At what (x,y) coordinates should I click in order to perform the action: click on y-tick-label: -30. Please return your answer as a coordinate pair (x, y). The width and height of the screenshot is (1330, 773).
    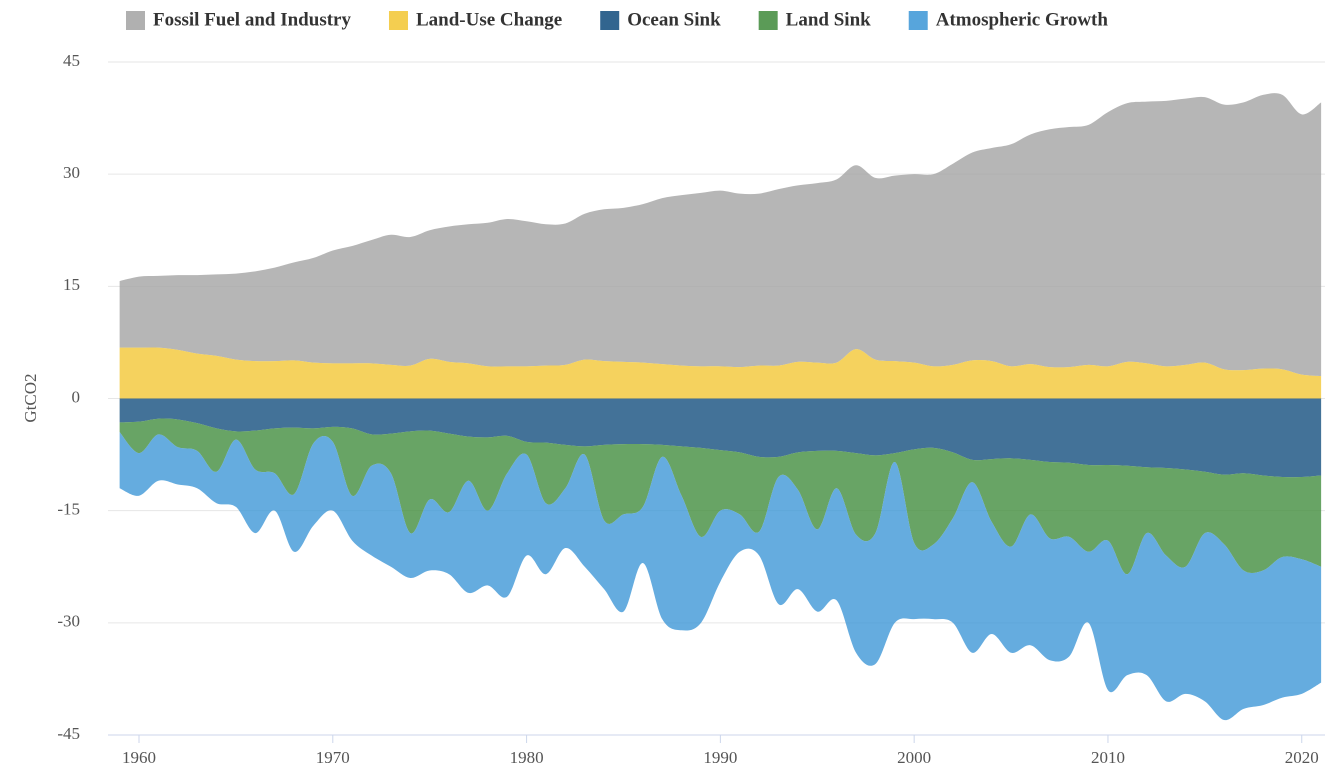
    Looking at the image, I should click on (68, 621).